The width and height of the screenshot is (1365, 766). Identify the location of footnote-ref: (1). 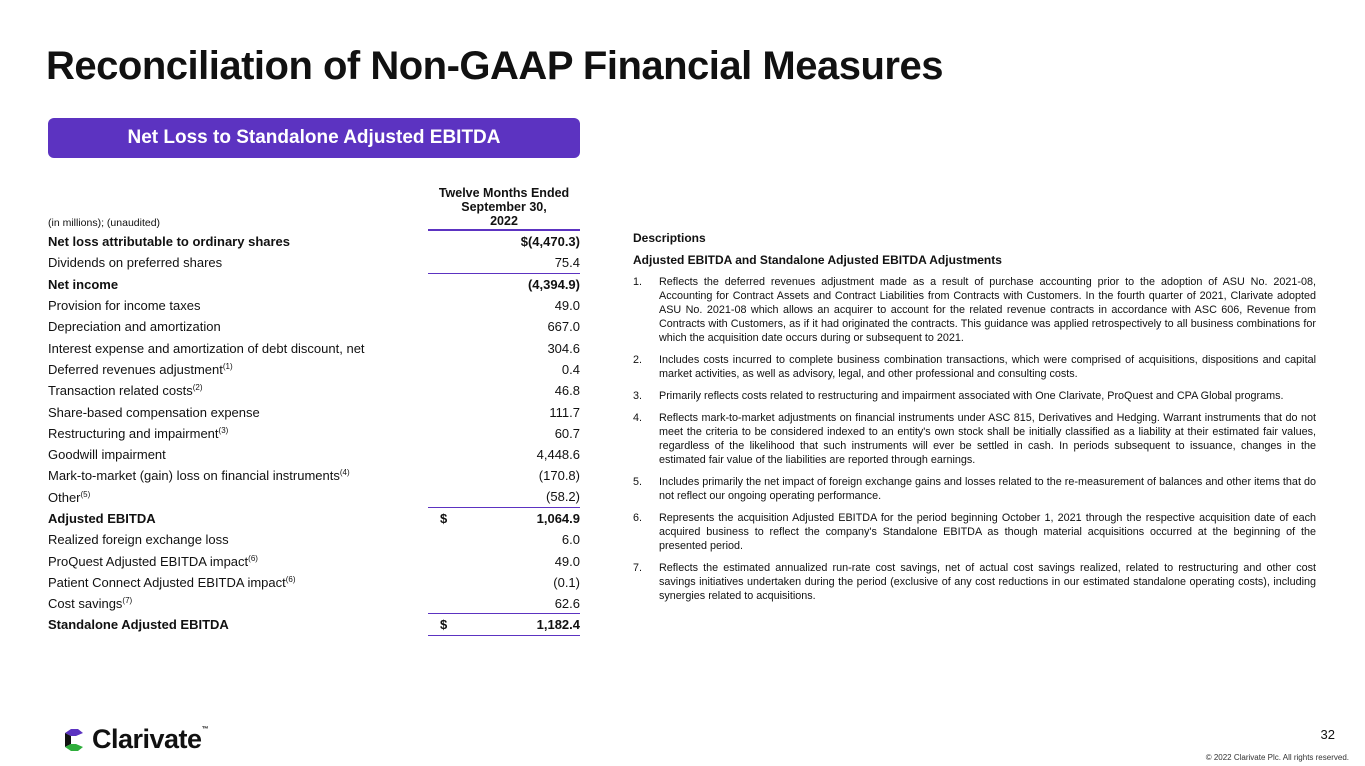
(227, 366).